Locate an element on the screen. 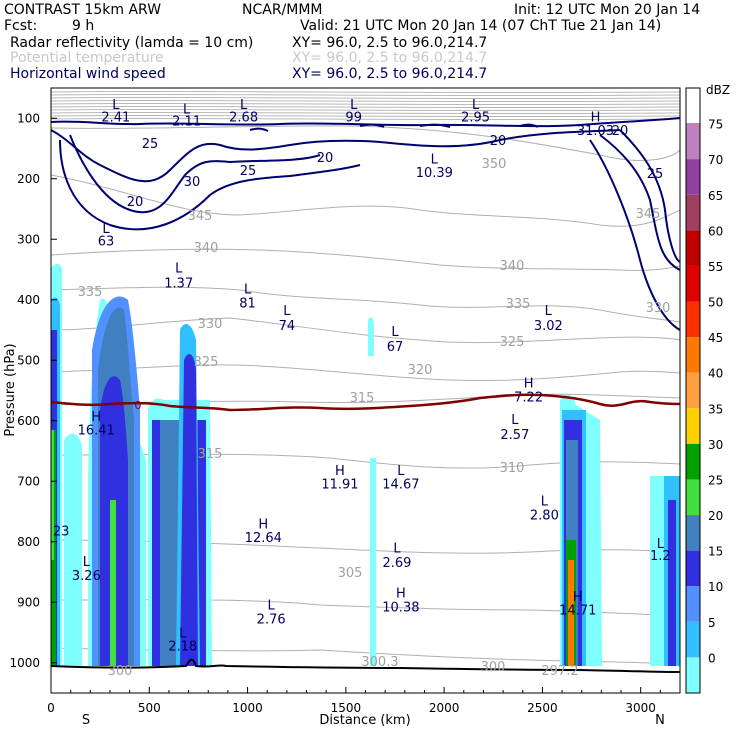  wind-speed-label: 14.67 is located at coordinates (400, 485).